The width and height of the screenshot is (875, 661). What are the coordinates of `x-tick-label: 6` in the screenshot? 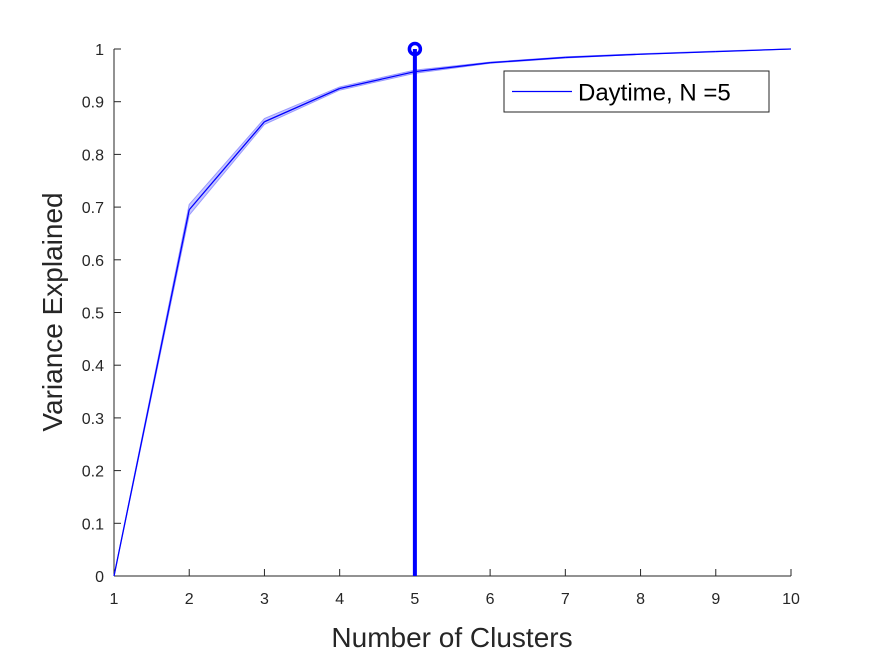 It's located at (490, 599).